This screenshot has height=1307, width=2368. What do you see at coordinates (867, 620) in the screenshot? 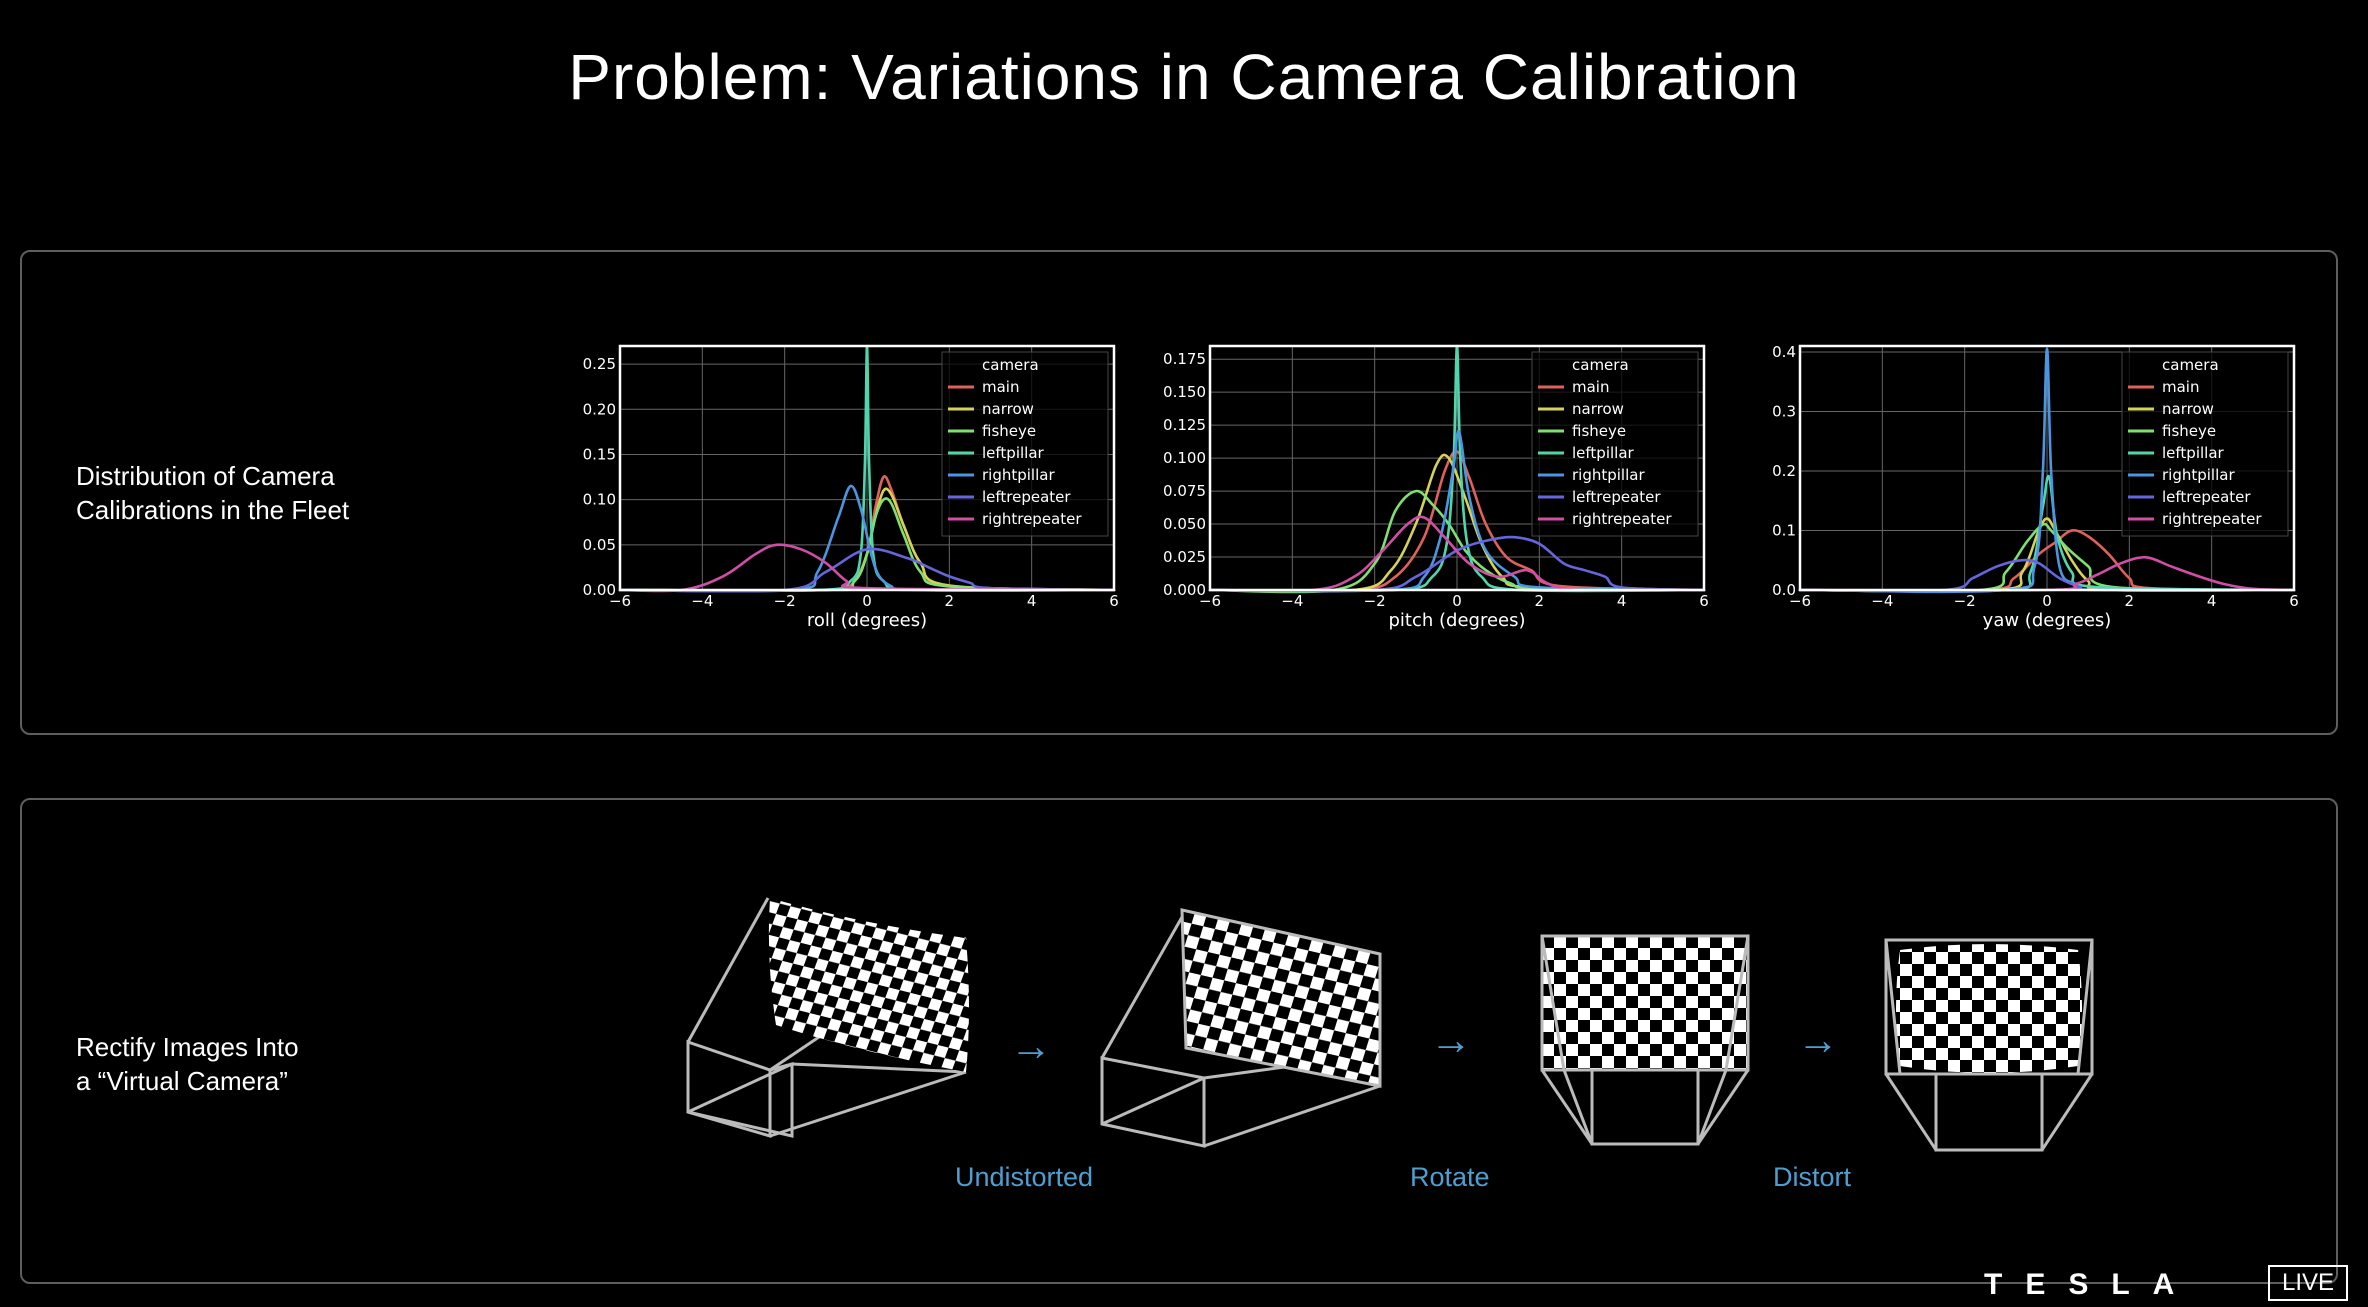
I see `x-axis-label: roll (degrees)` at bounding box center [867, 620].